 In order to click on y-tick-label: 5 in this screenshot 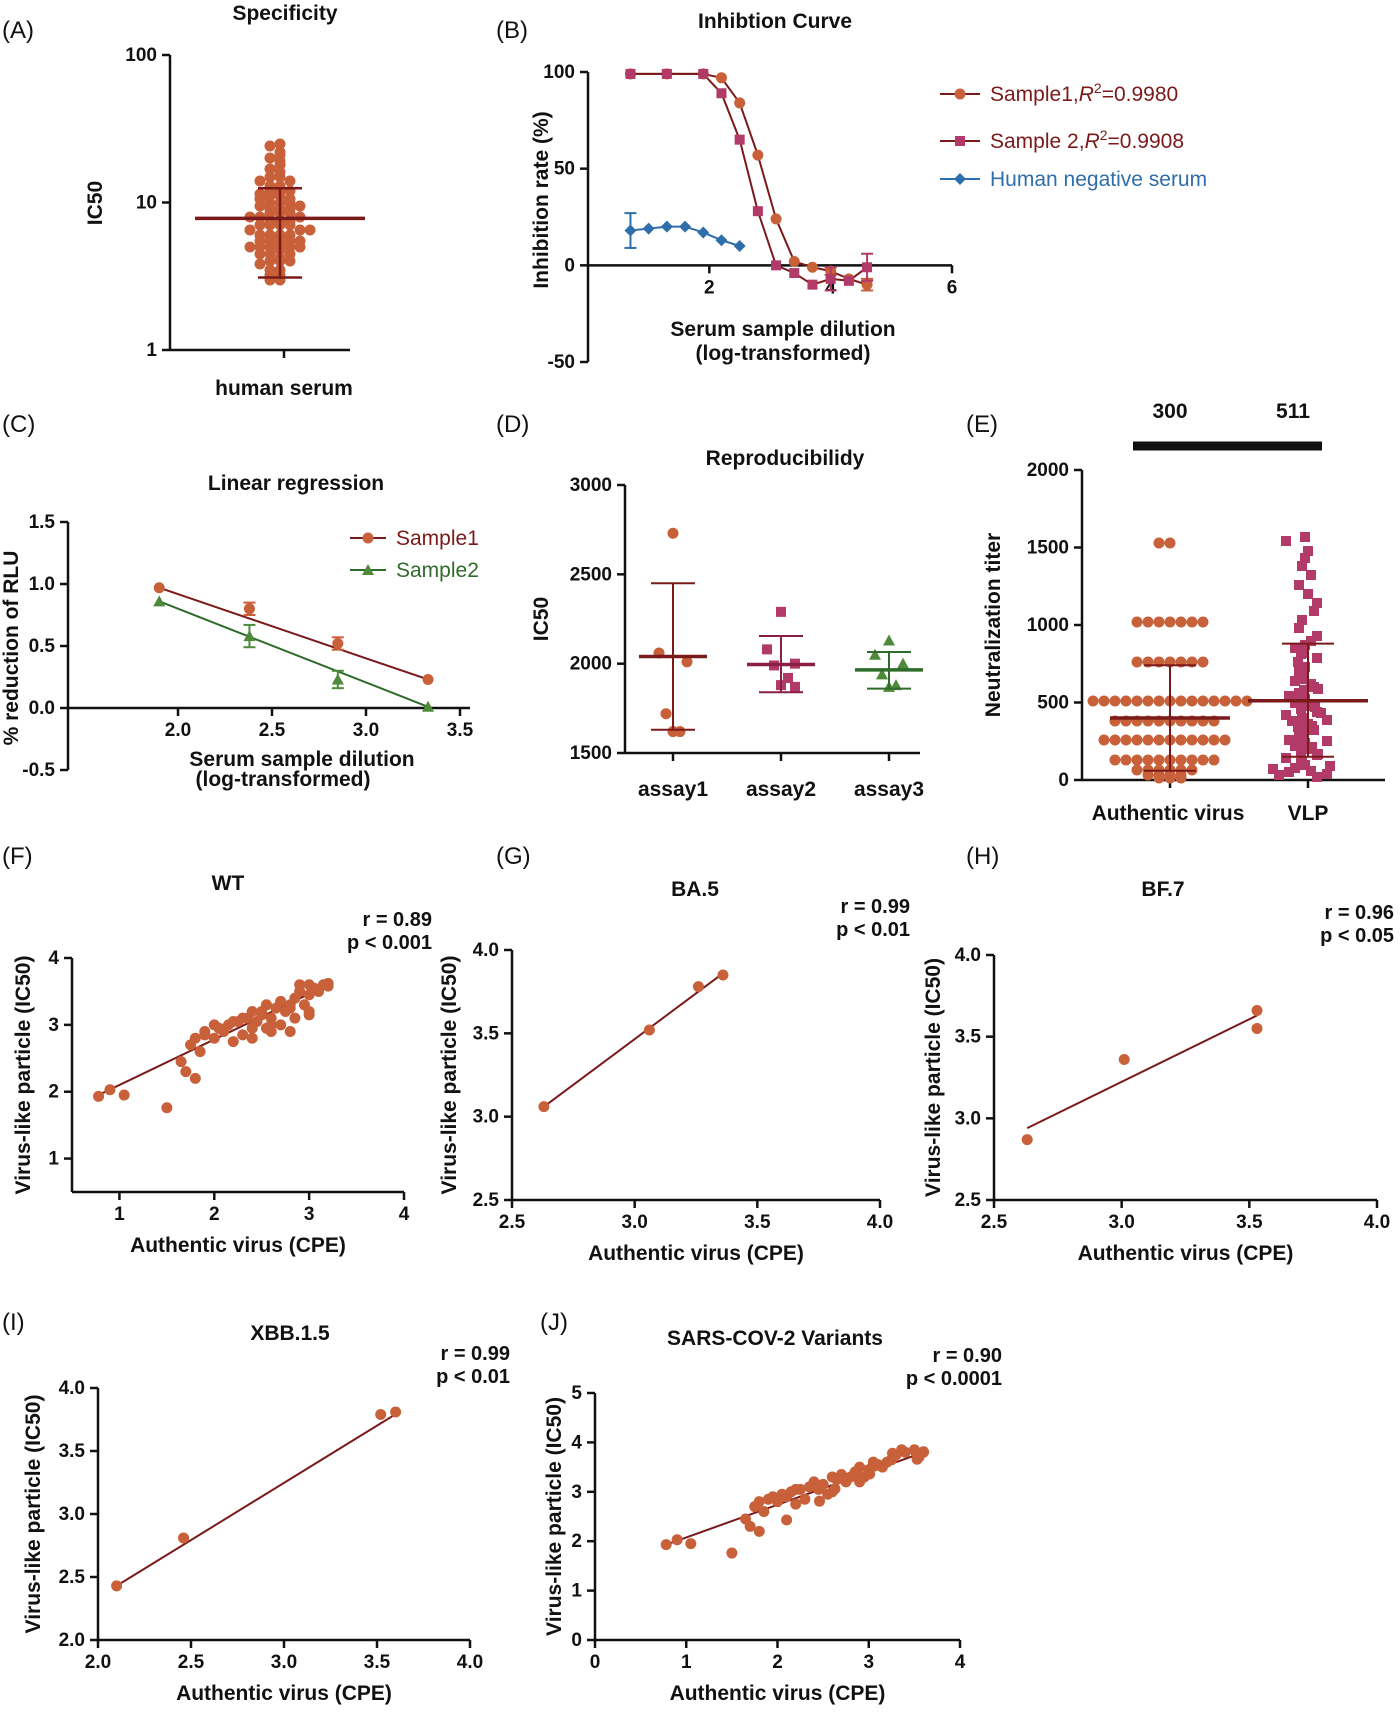, I will do `click(576, 1393)`.